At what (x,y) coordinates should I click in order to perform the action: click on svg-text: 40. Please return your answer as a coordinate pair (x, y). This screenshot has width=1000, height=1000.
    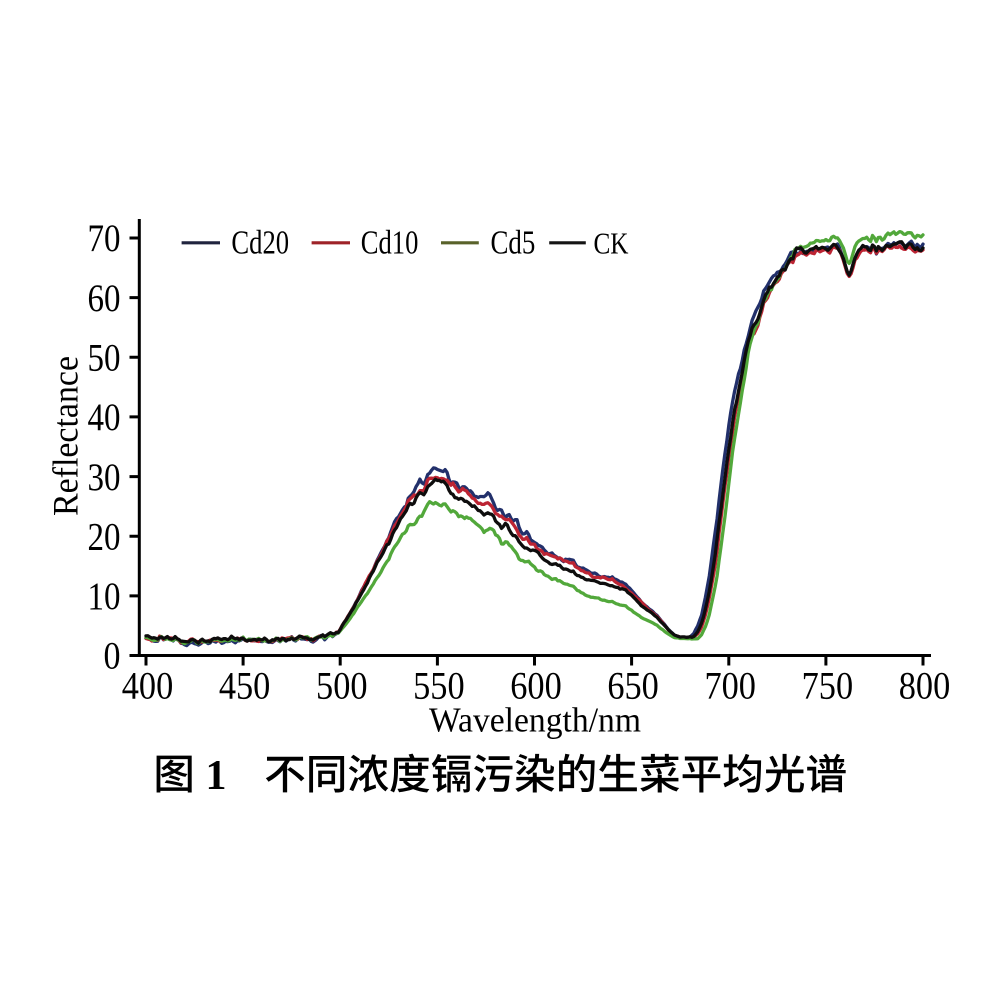
    Looking at the image, I should click on (104, 417).